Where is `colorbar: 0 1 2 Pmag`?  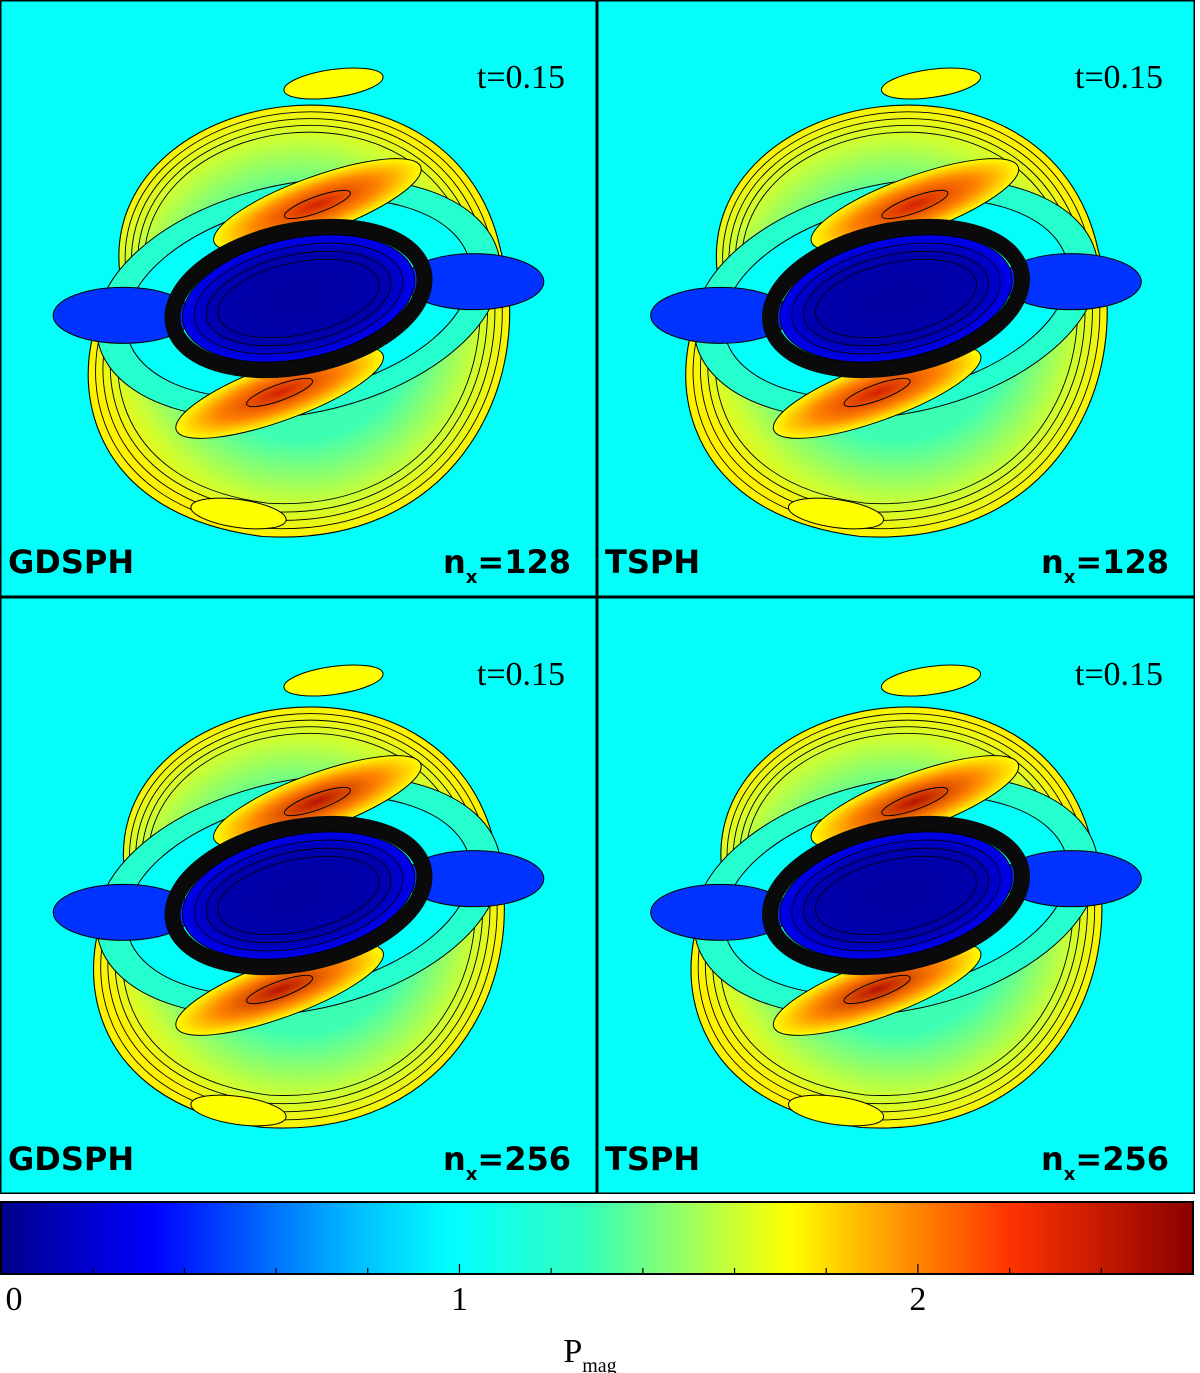
colorbar: 0 1 2 Pmag is located at coordinates (597, 1287).